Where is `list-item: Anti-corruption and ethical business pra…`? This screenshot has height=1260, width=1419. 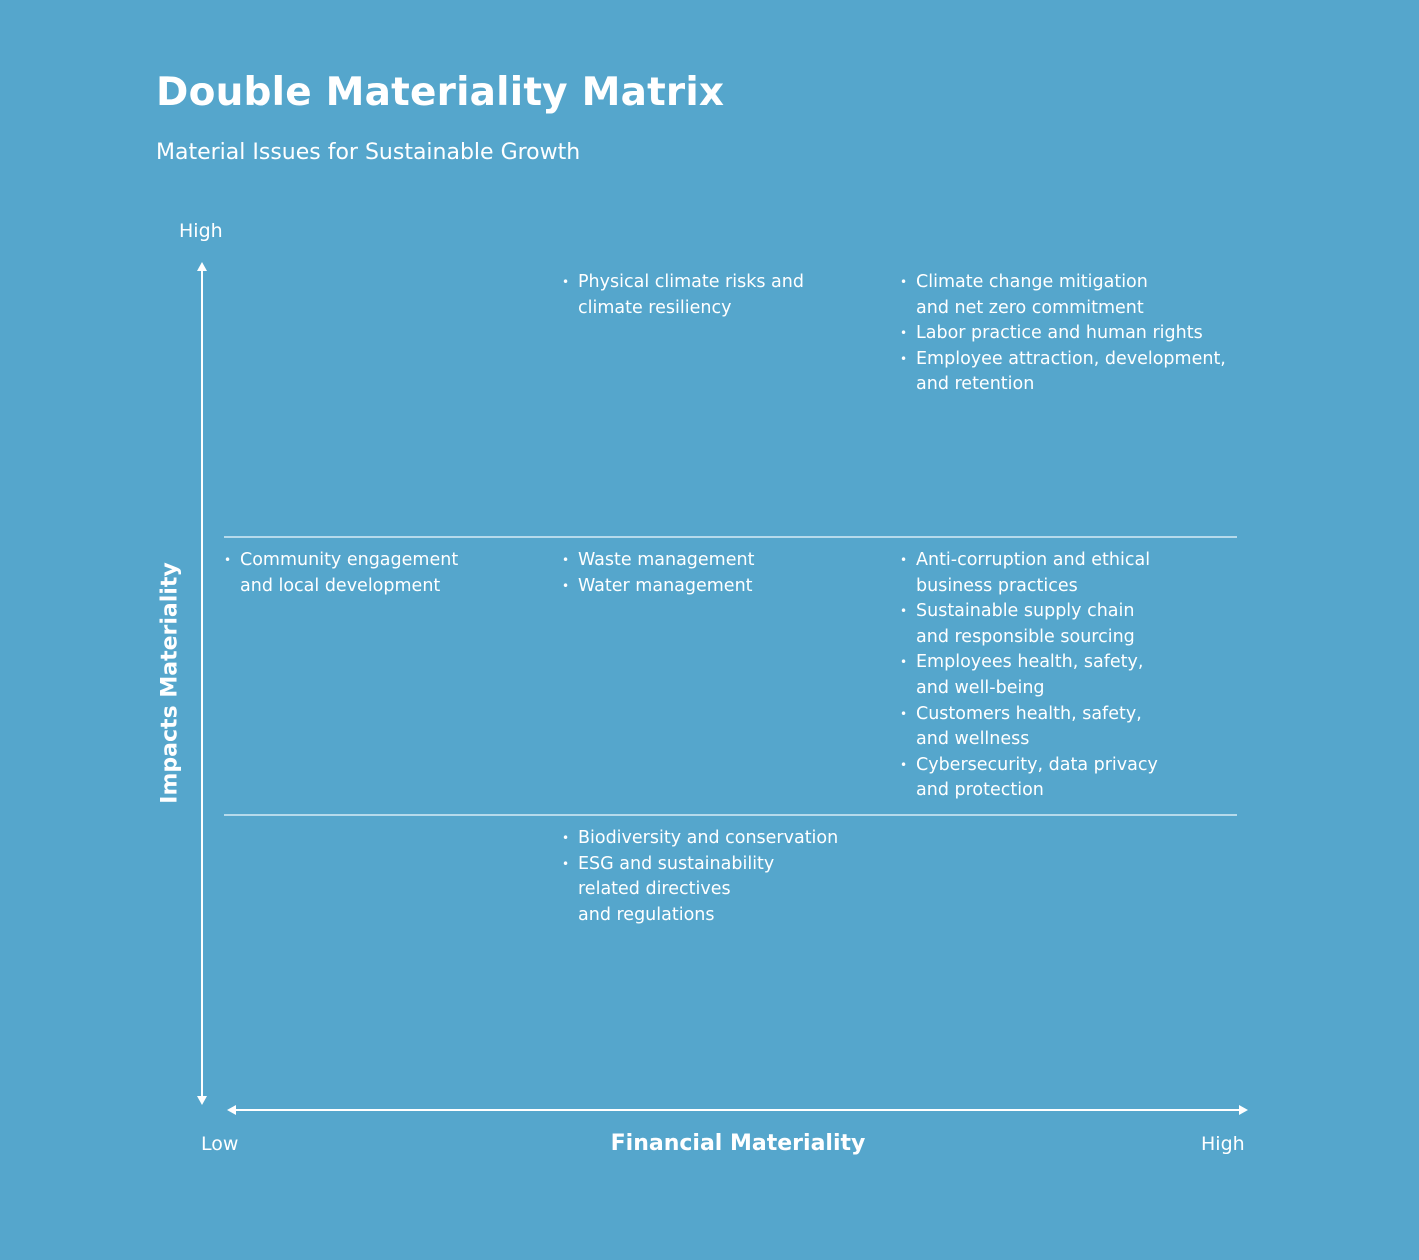 list-item: Anti-corruption and ethical business pra… is located at coordinates (1029, 573).